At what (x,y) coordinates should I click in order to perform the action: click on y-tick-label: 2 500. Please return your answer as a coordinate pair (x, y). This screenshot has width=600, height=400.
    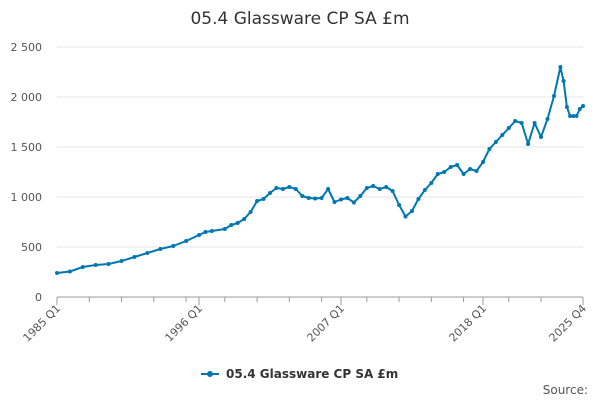
    Looking at the image, I should click on (27, 47).